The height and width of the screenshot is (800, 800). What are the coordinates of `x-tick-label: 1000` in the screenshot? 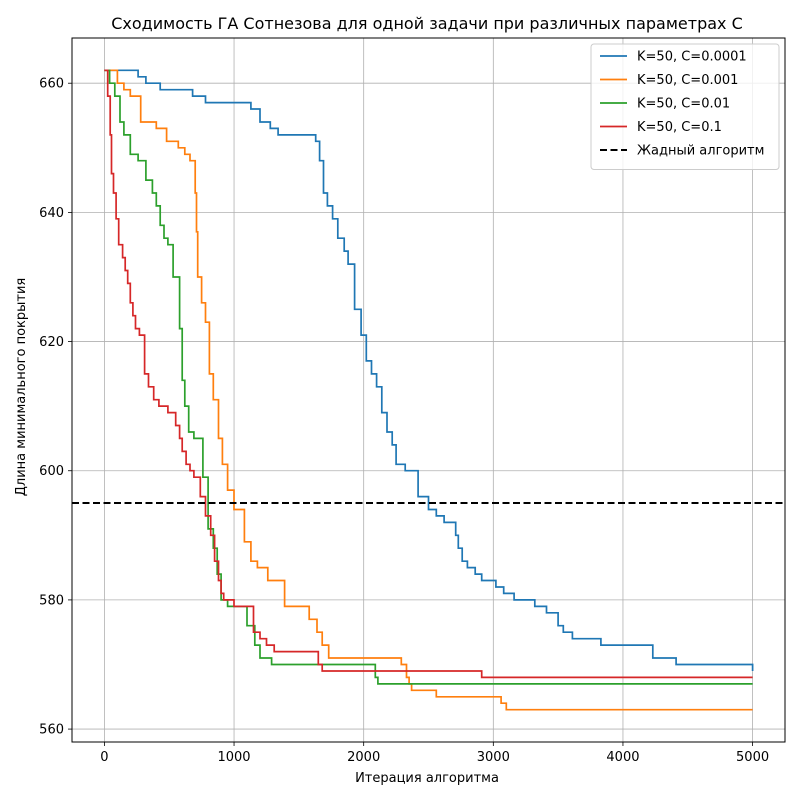 It's located at (233, 757).